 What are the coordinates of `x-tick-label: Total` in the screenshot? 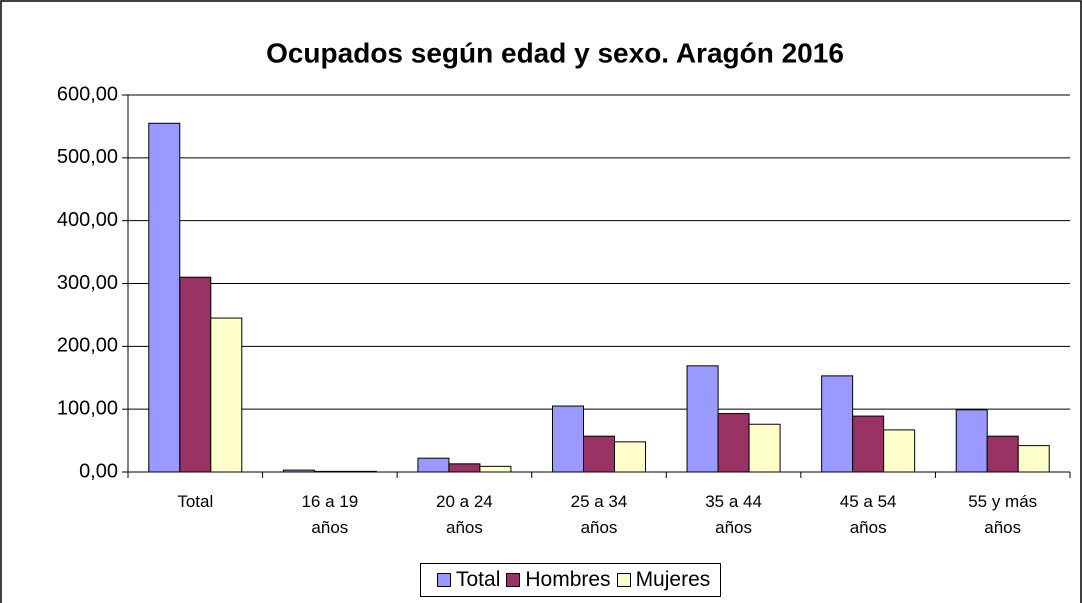 It's located at (195, 501).